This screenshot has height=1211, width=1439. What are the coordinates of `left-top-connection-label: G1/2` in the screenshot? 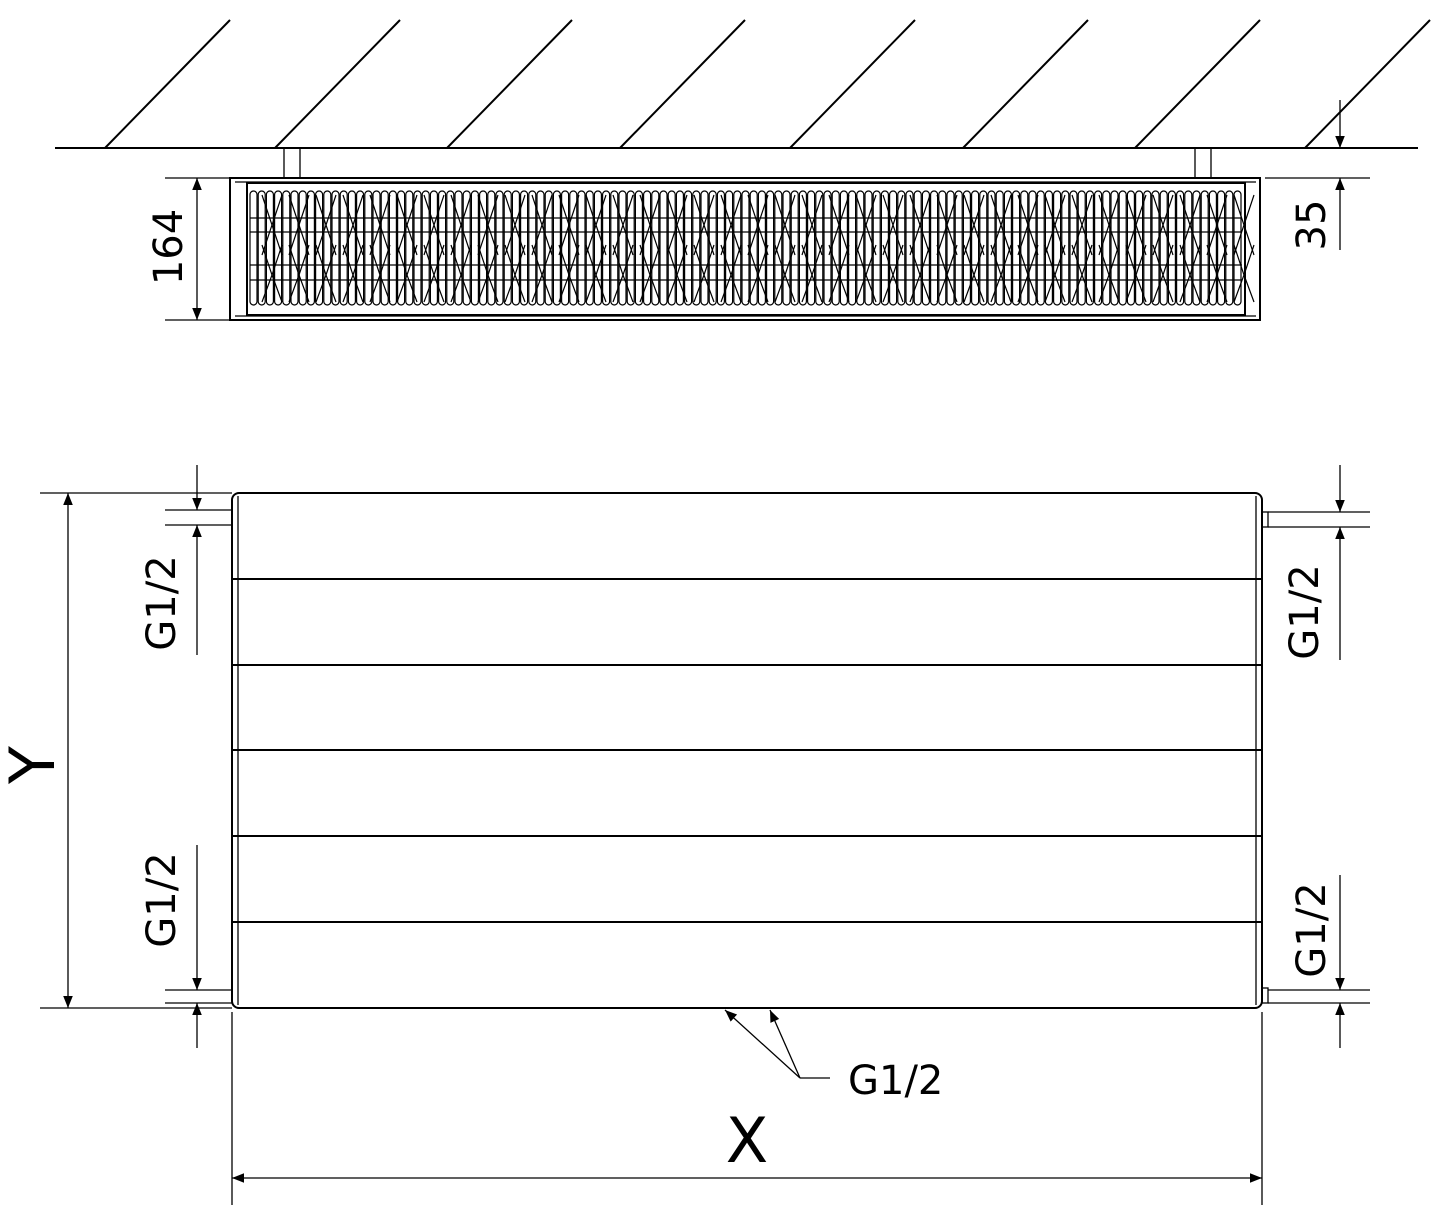 It's located at (162, 602).